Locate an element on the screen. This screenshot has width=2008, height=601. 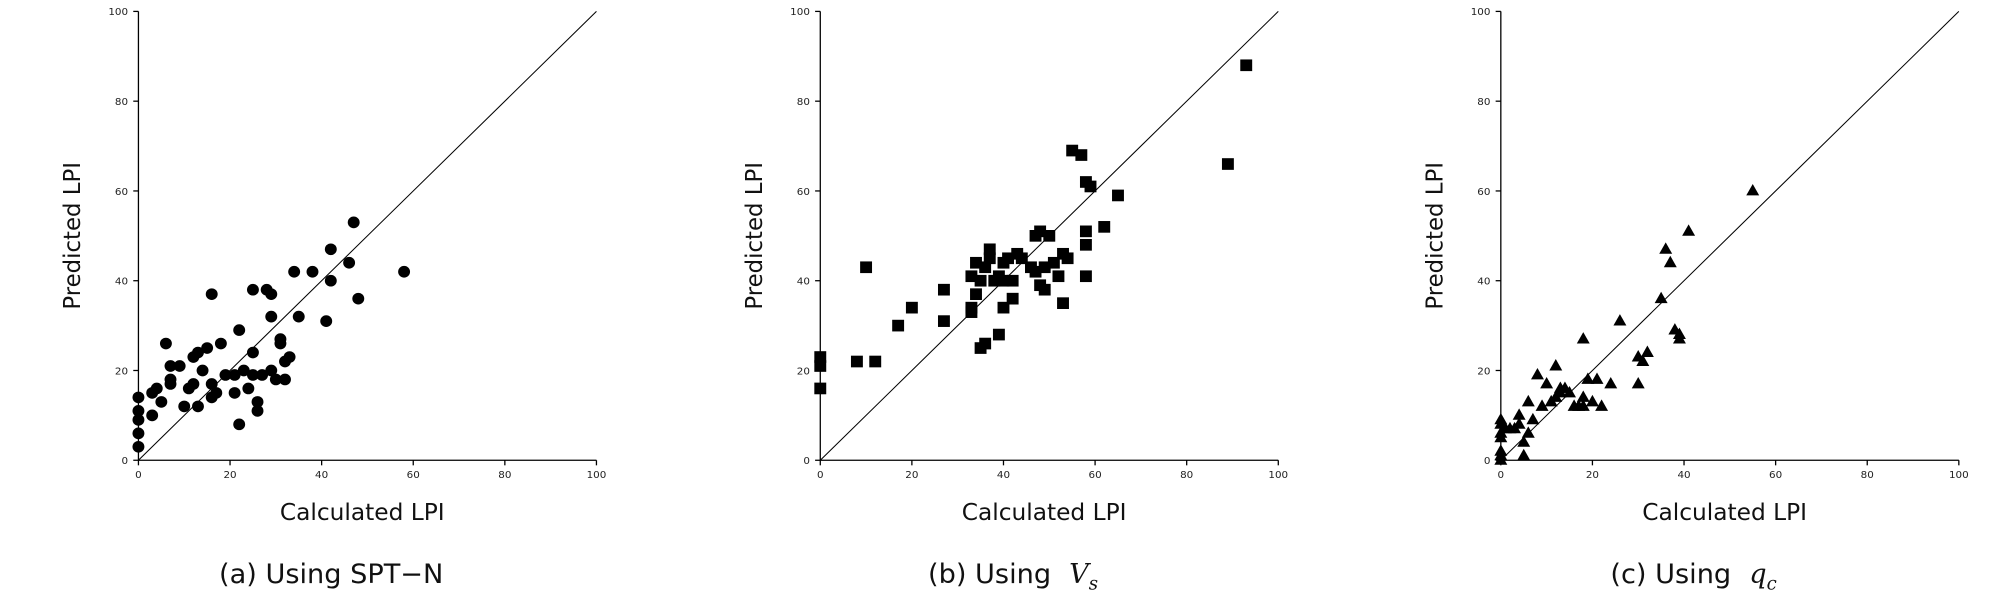
x-tick-label: 40 is located at coordinates (1683, 475).